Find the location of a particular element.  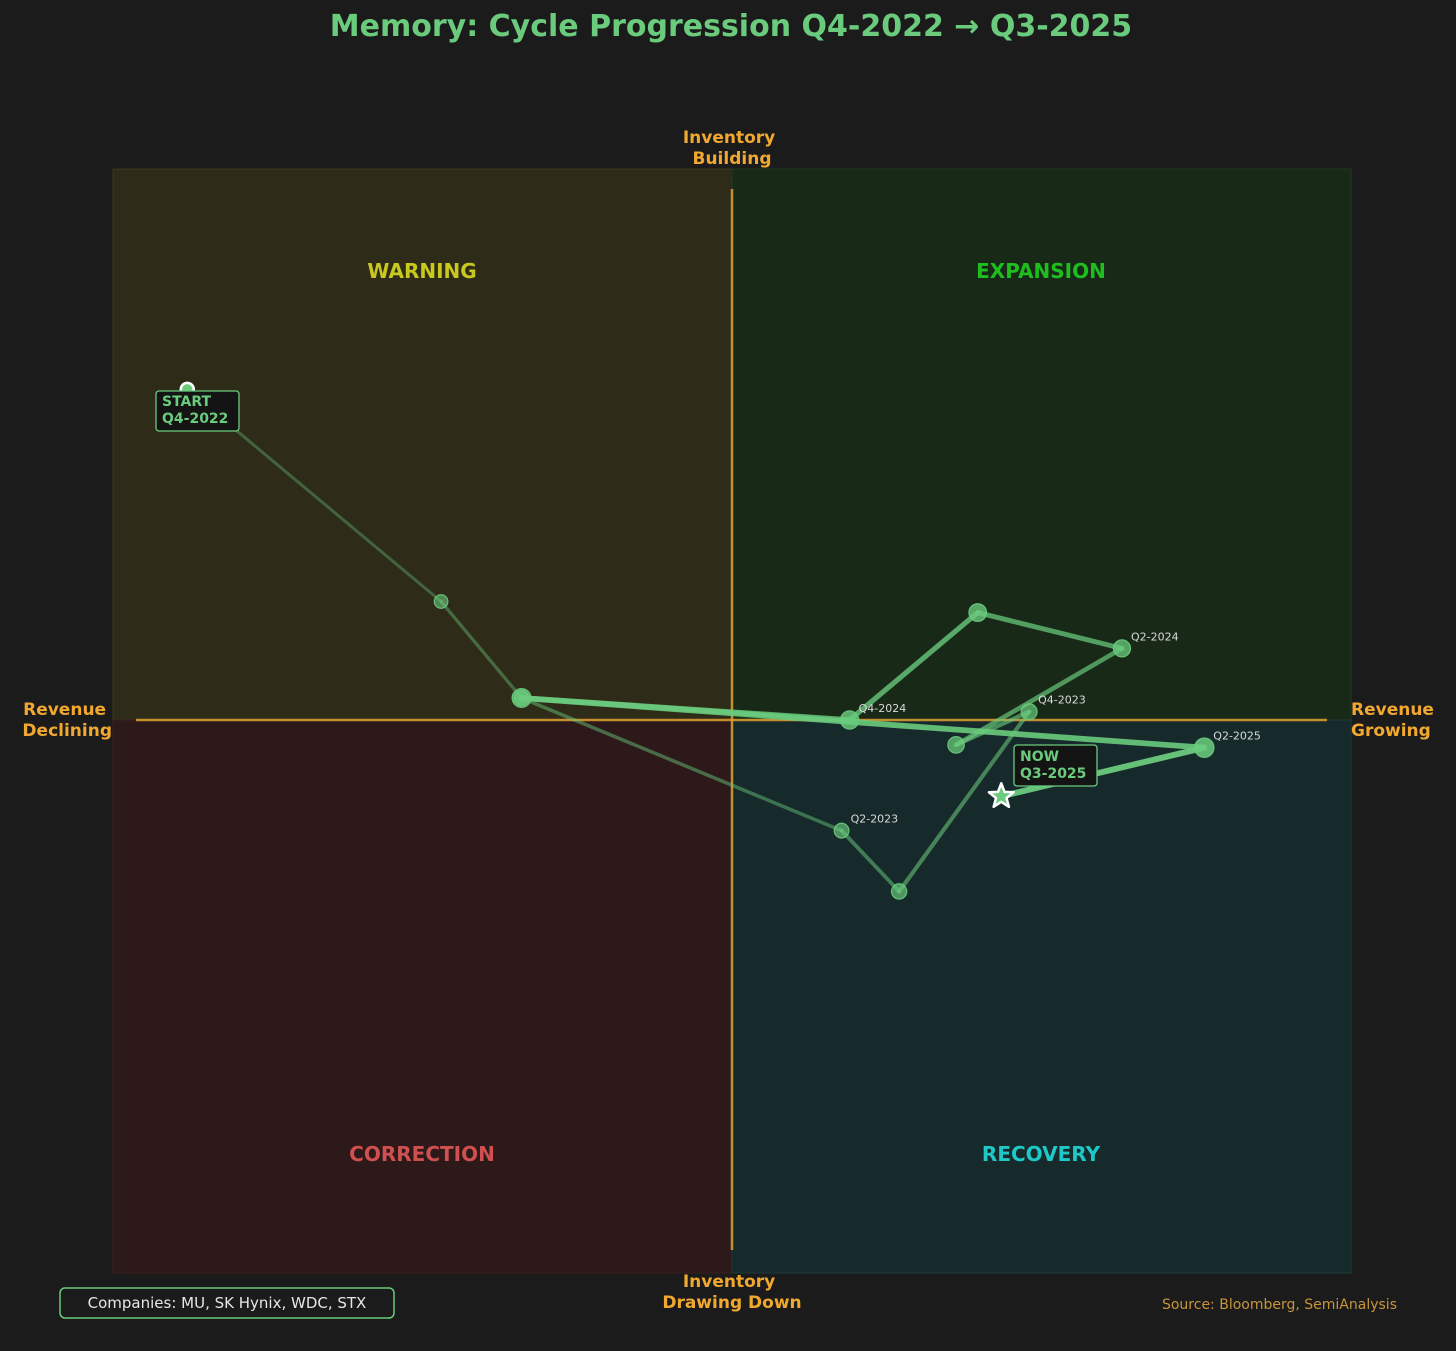

axis-label-top-line1: Inventory is located at coordinates (729, 138).